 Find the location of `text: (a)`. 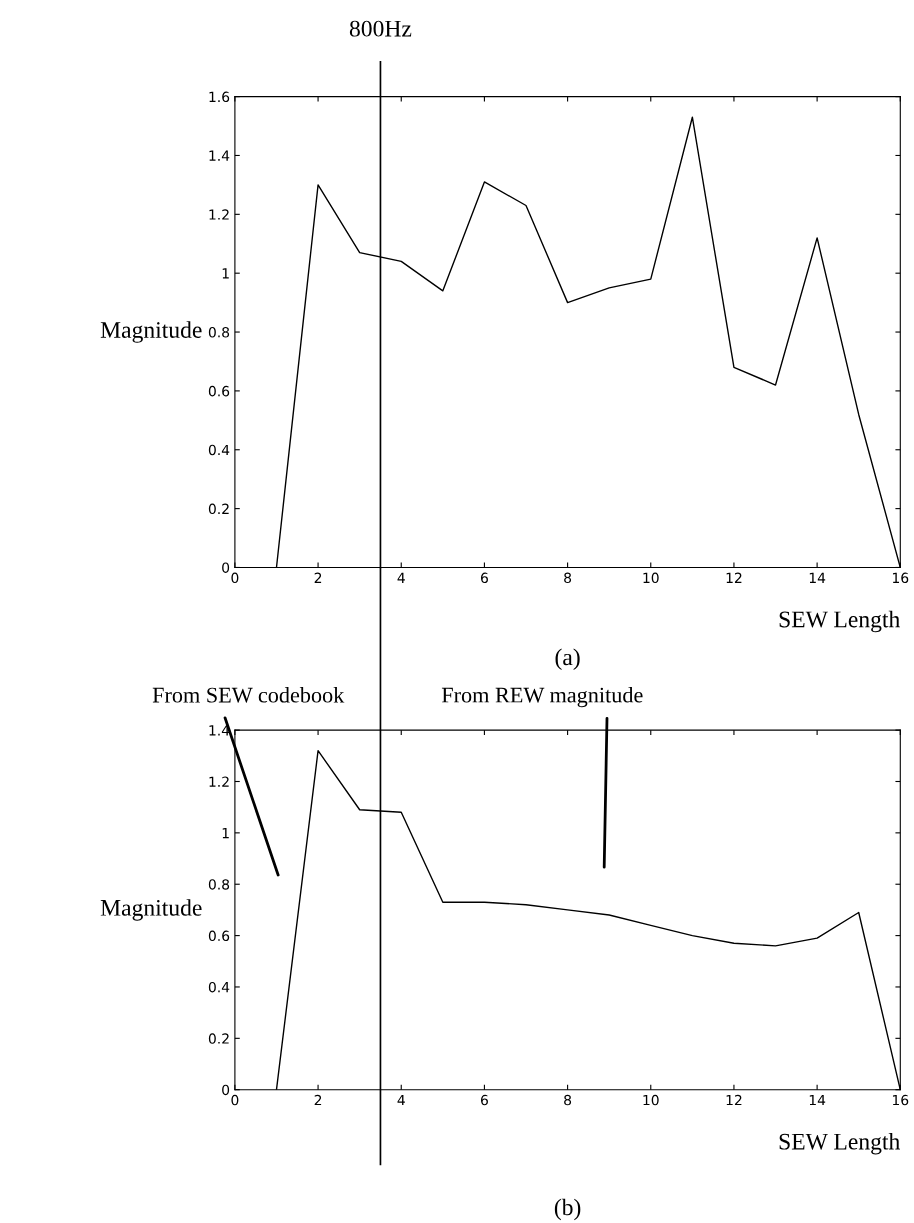

text: (a) is located at coordinates (567, 659).